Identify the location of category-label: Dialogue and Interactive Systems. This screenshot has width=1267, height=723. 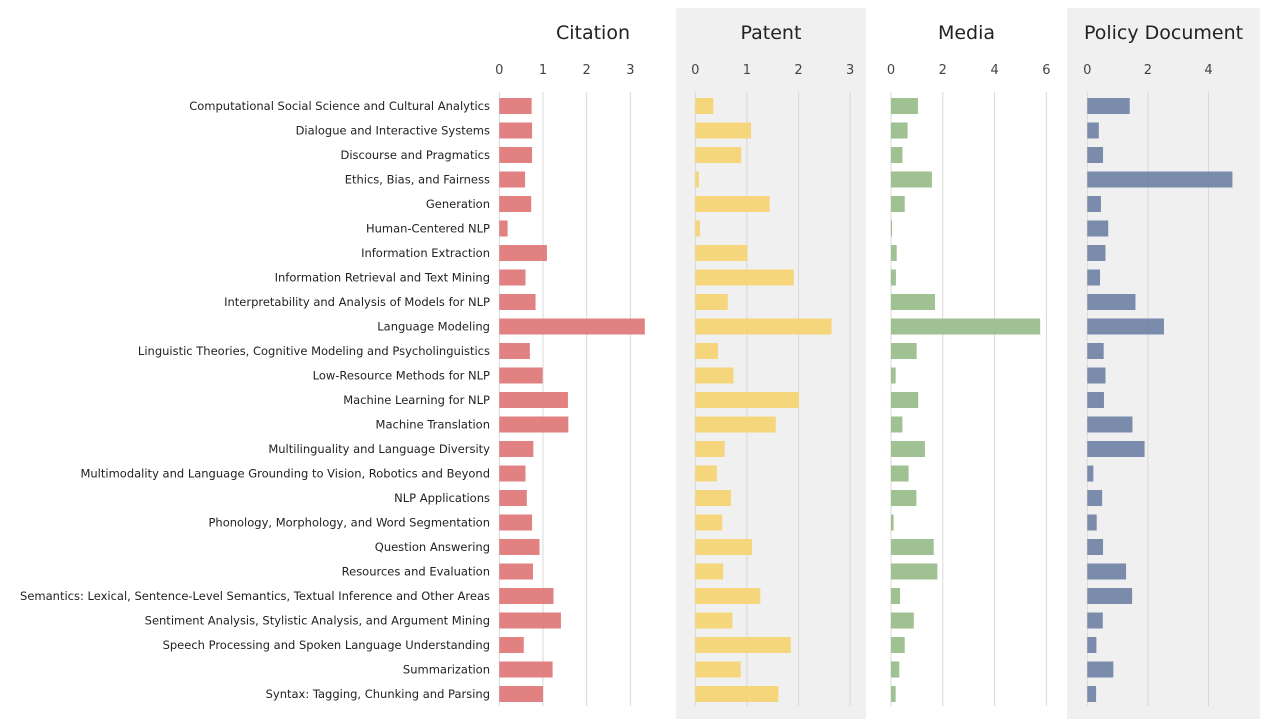
(393, 131).